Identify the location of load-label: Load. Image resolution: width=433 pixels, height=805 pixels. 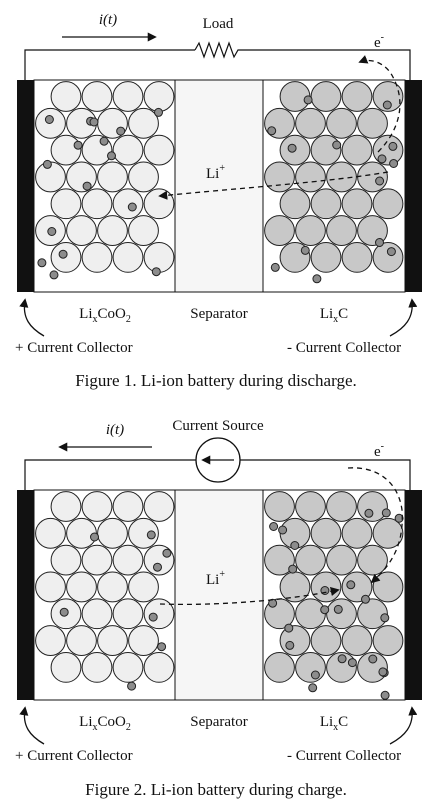
(218, 24).